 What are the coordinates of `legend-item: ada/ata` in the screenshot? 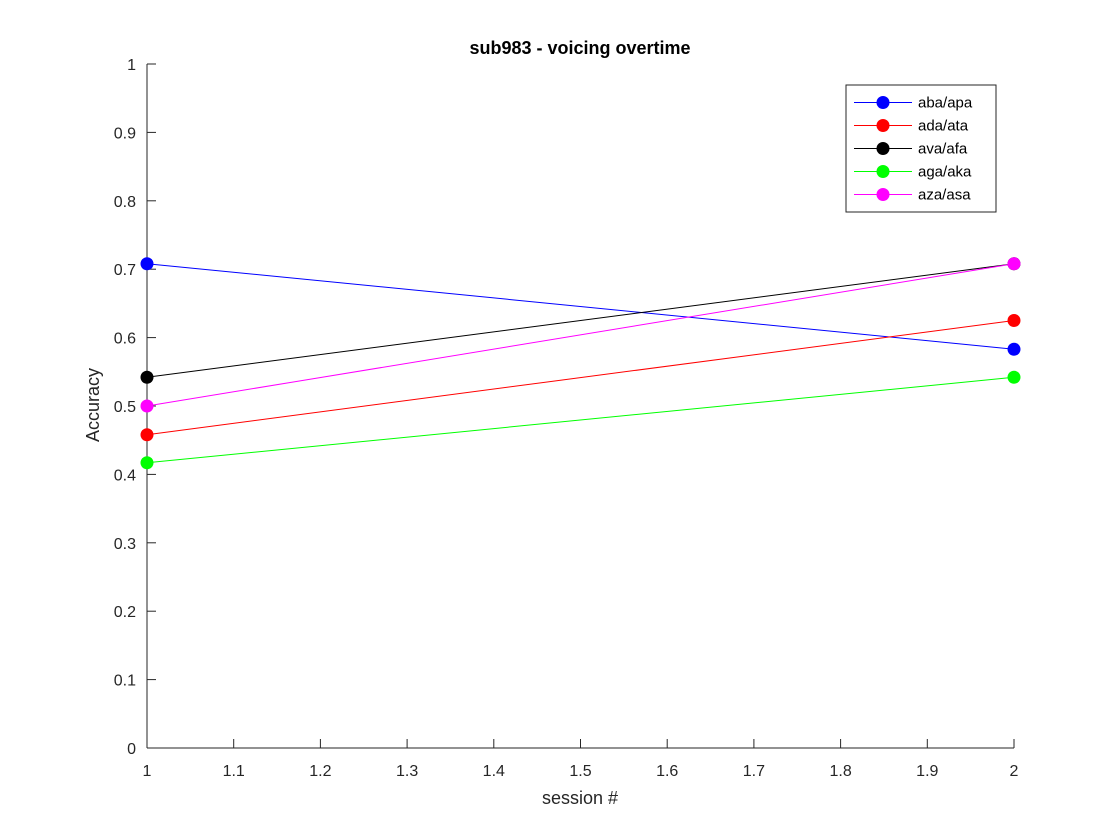 It's located at (911, 126).